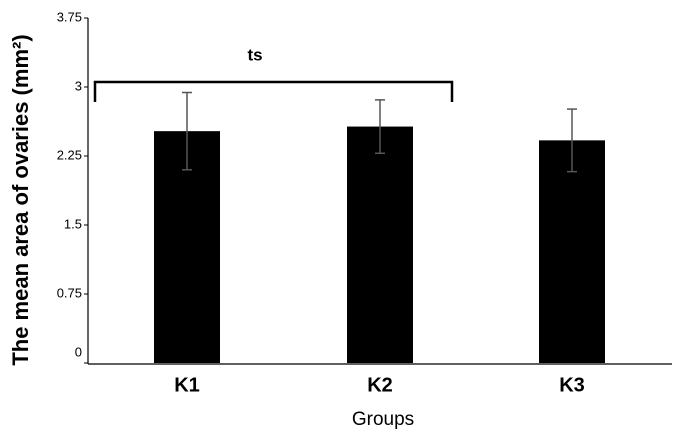 The image size is (678, 438). I want to click on y-tick-label: 3.75, so click(69, 16).